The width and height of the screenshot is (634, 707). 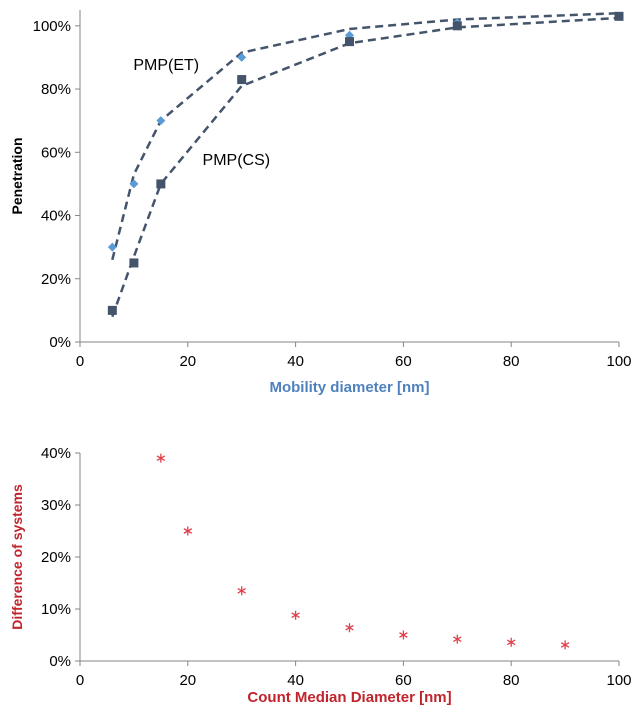 I want to click on y-tick-label: 30%, so click(x=56, y=505).